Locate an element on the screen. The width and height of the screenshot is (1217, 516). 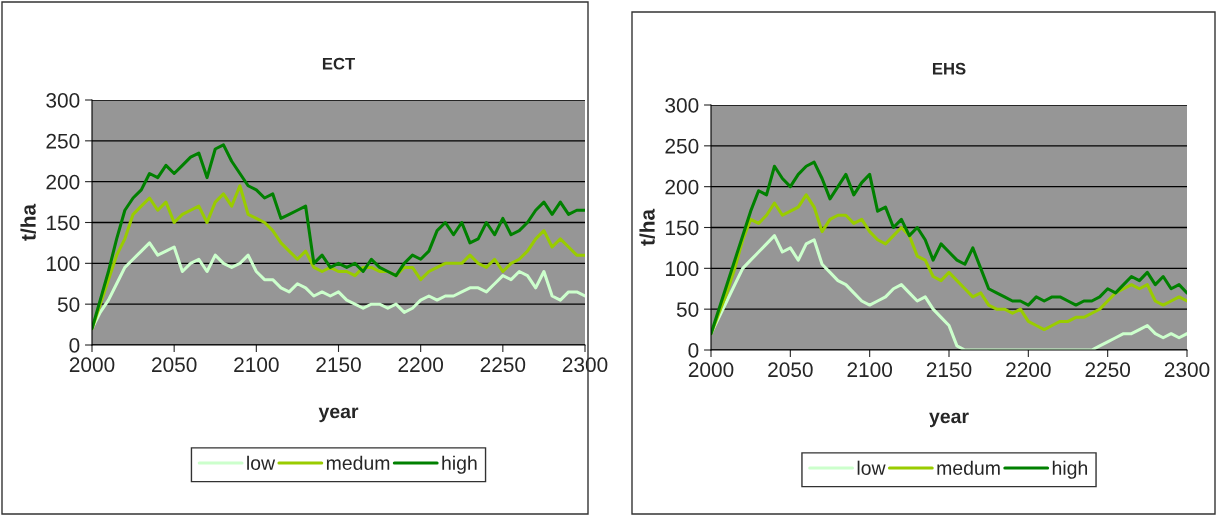
x-tick-label: 2300 is located at coordinates (1187, 370).